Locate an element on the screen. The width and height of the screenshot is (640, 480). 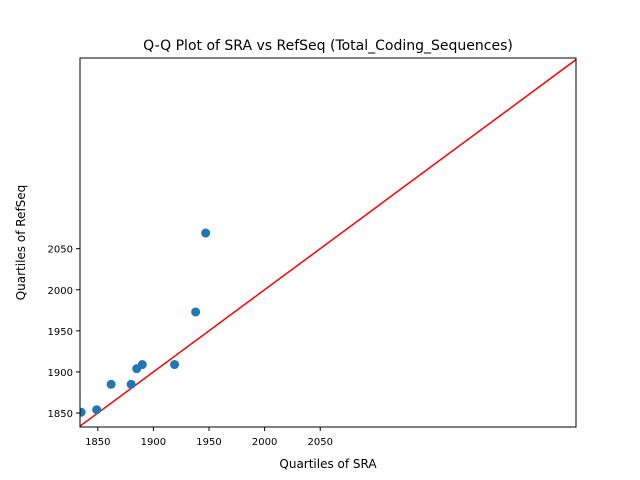
y-tick-label: 2050 is located at coordinates (60, 250).